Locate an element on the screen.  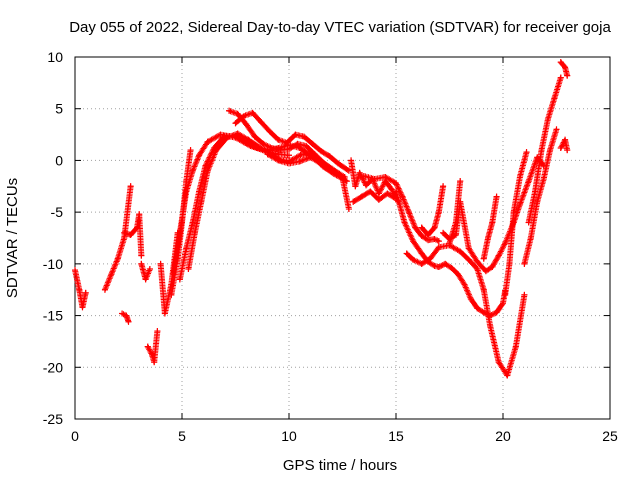
series-arc-t is located at coordinates (432, 210).